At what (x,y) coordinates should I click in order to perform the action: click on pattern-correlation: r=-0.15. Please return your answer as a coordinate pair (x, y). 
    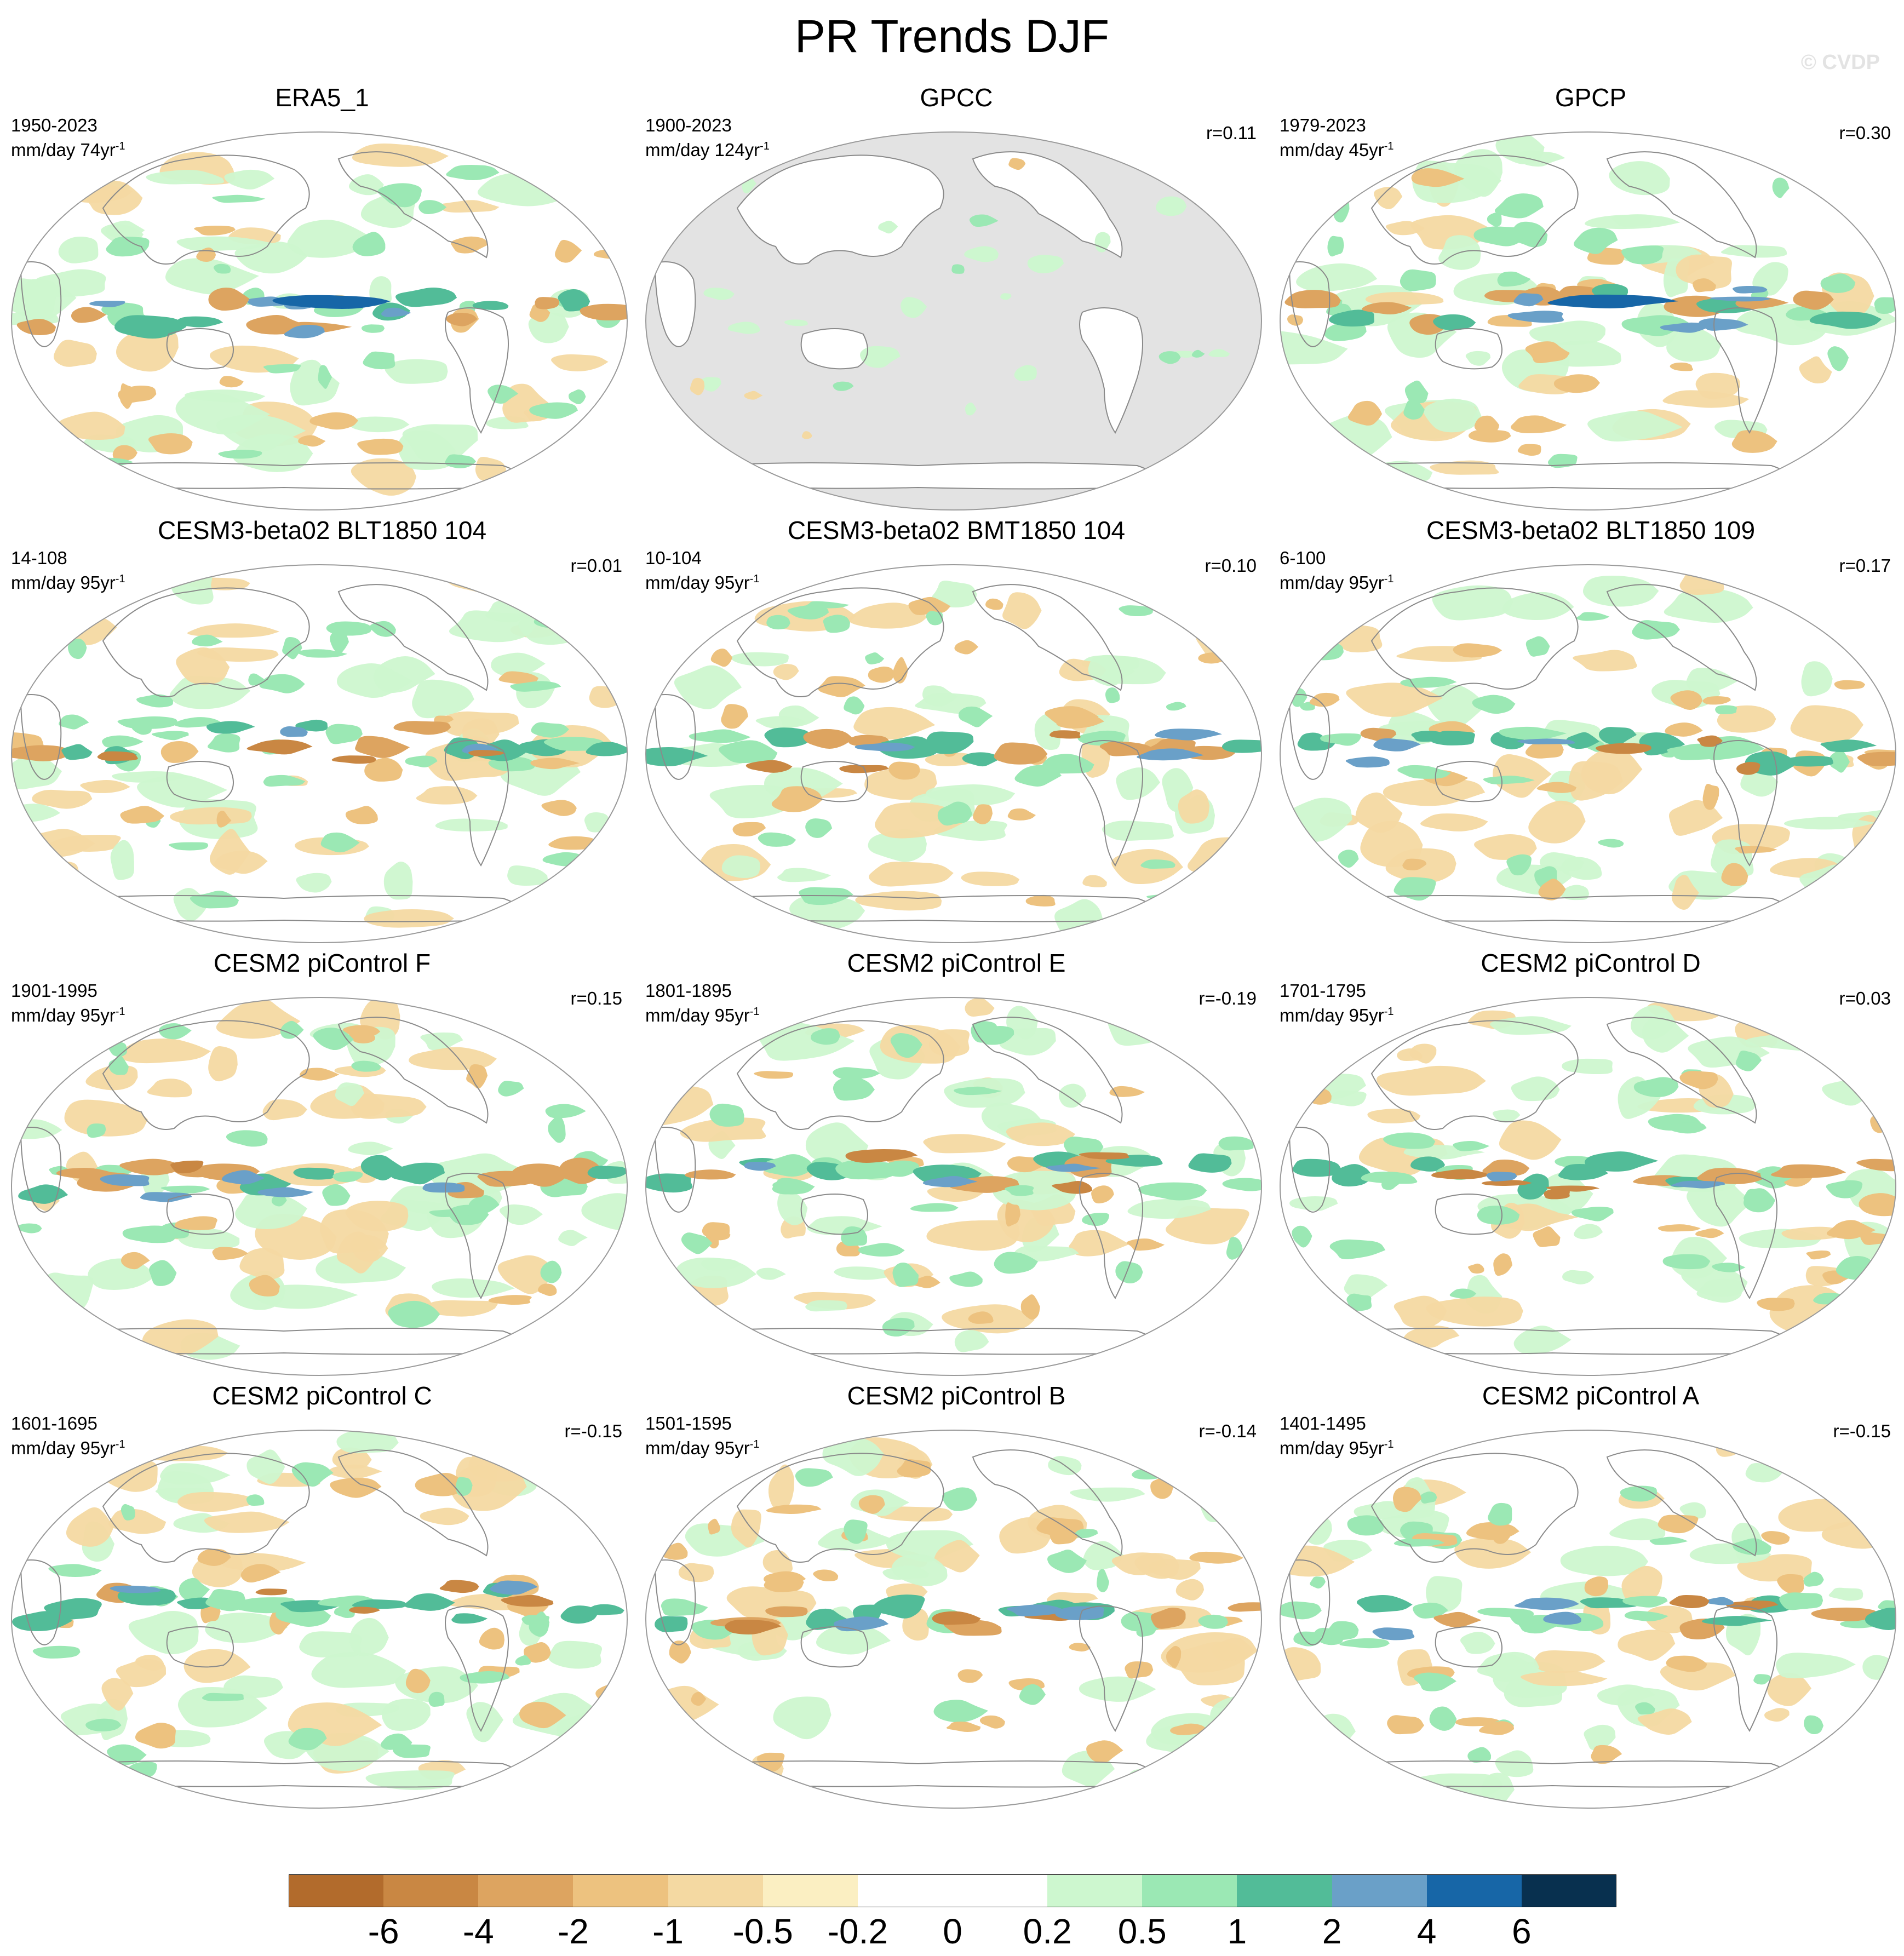
    Looking at the image, I should click on (593, 1431).